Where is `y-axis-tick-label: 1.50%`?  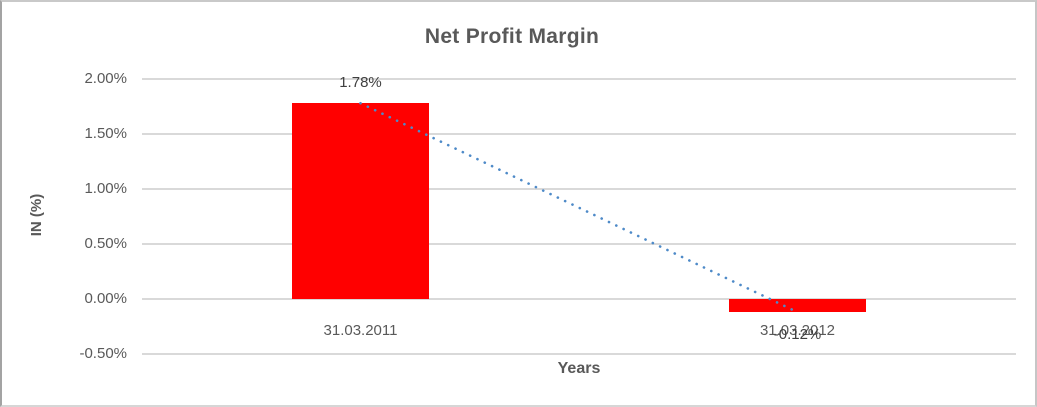 y-axis-tick-label: 1.50% is located at coordinates (105, 133).